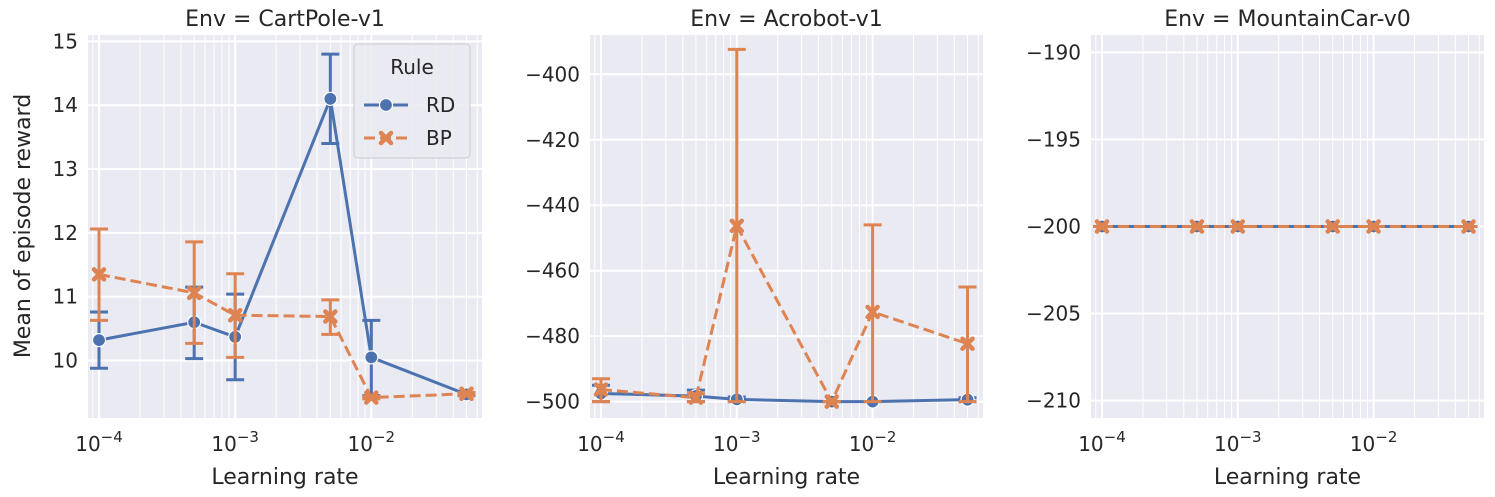  I want to click on y-tick-label: −440, so click(552, 205).